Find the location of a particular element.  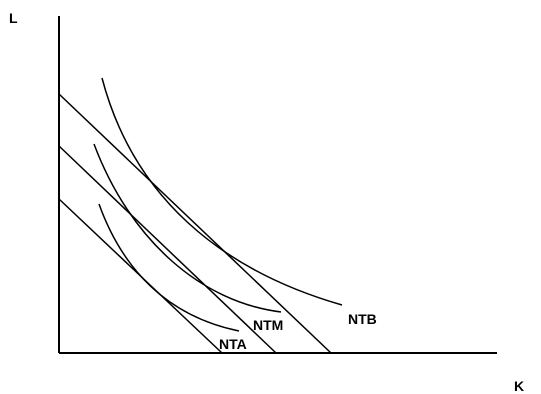

y-axis-label: L is located at coordinates (13, 18).